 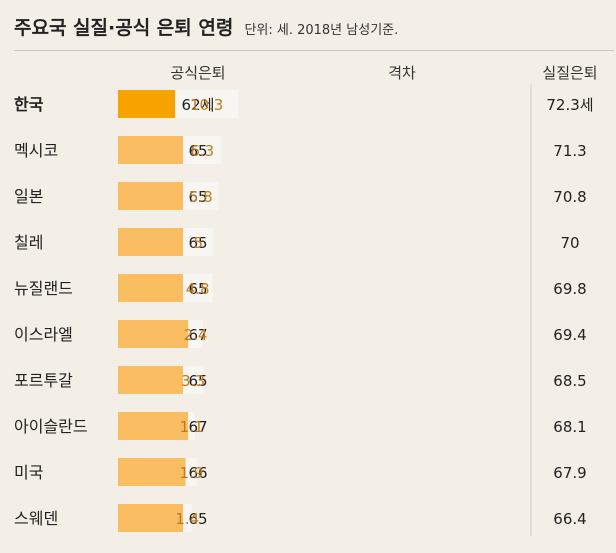 I want to click on official-value-label: 66, so click(x=197, y=473).